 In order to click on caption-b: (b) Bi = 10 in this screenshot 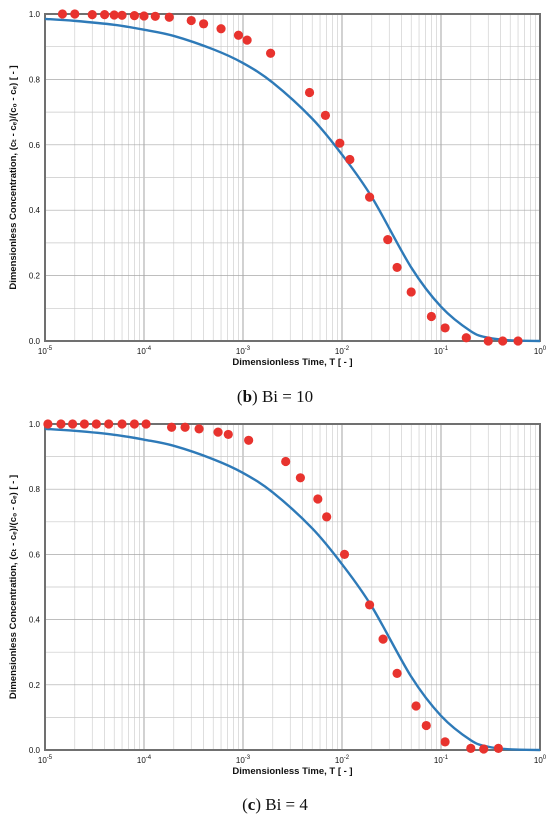, I will do `click(275, 396)`.